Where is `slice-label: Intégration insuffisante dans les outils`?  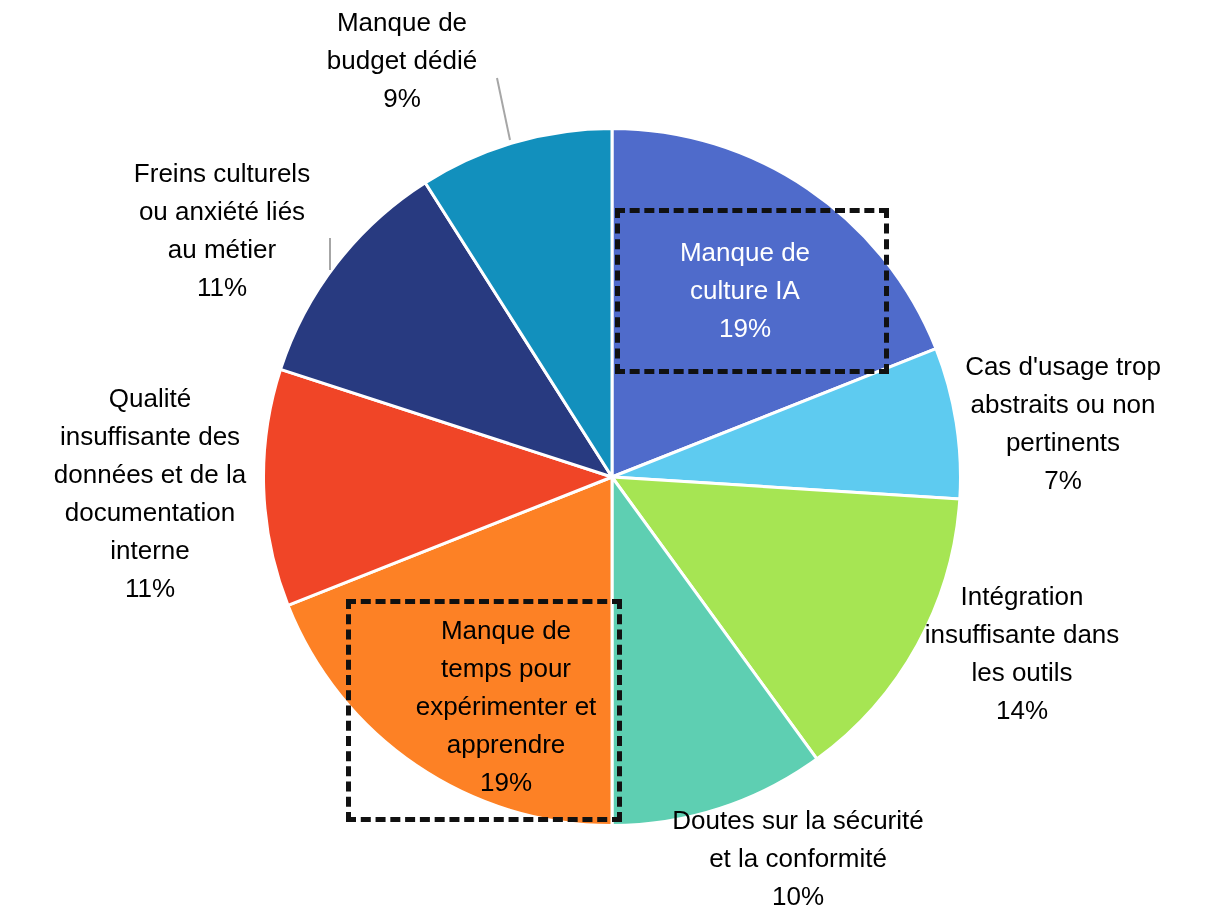
slice-label: Intégration insuffisante dans les outils is located at coordinates (1022, 634).